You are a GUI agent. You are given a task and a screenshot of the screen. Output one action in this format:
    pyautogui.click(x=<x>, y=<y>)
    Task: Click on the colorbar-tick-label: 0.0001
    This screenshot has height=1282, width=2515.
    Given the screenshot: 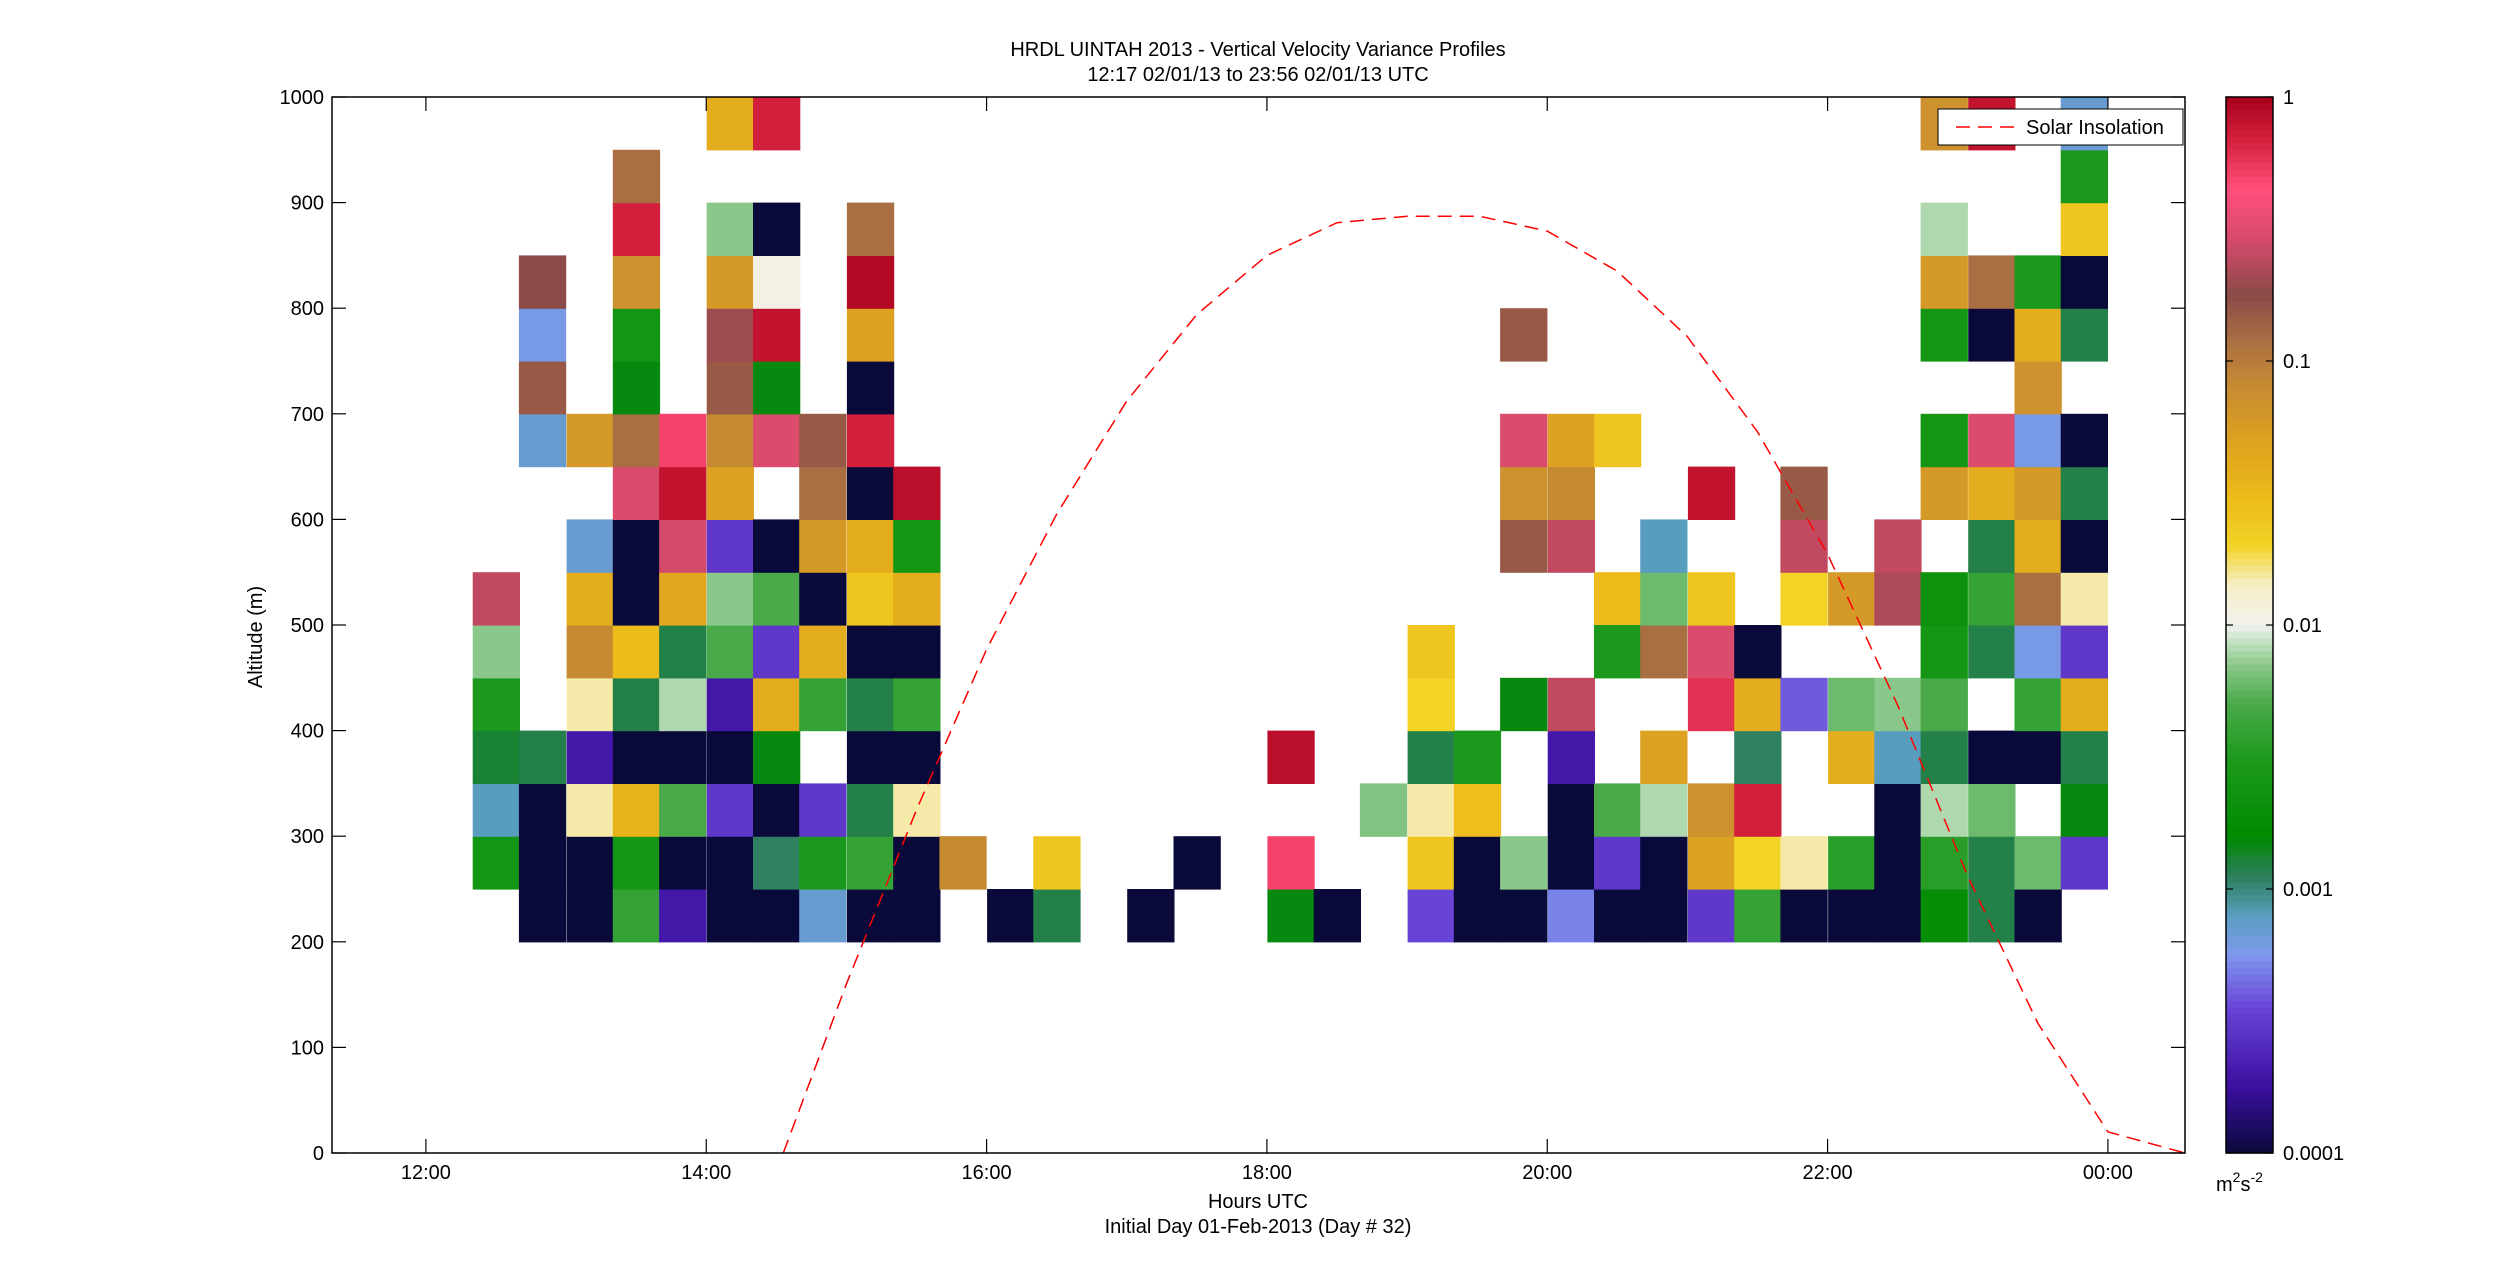 What is the action you would take?
    pyautogui.click(x=2313, y=1154)
    